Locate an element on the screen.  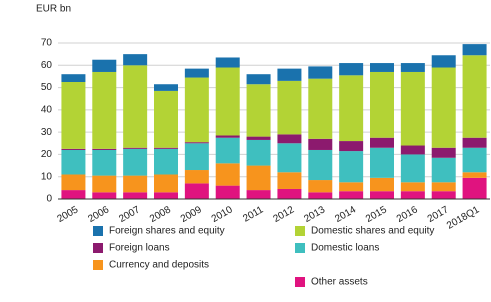
y-axis-label: EUR bn is located at coordinates (53, 9).